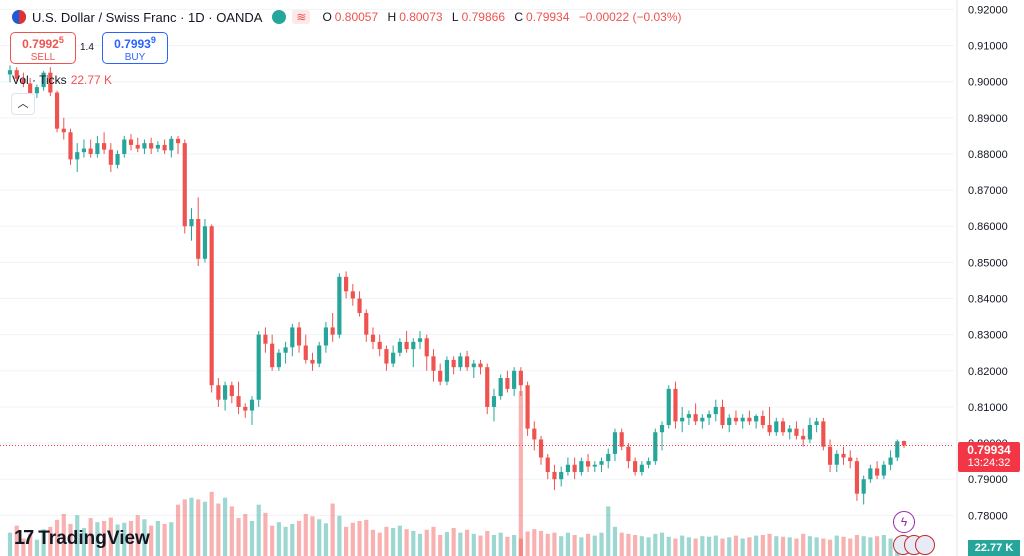  What do you see at coordinates (988, 372) in the screenshot?
I see `y-tick-label: 0.82000` at bounding box center [988, 372].